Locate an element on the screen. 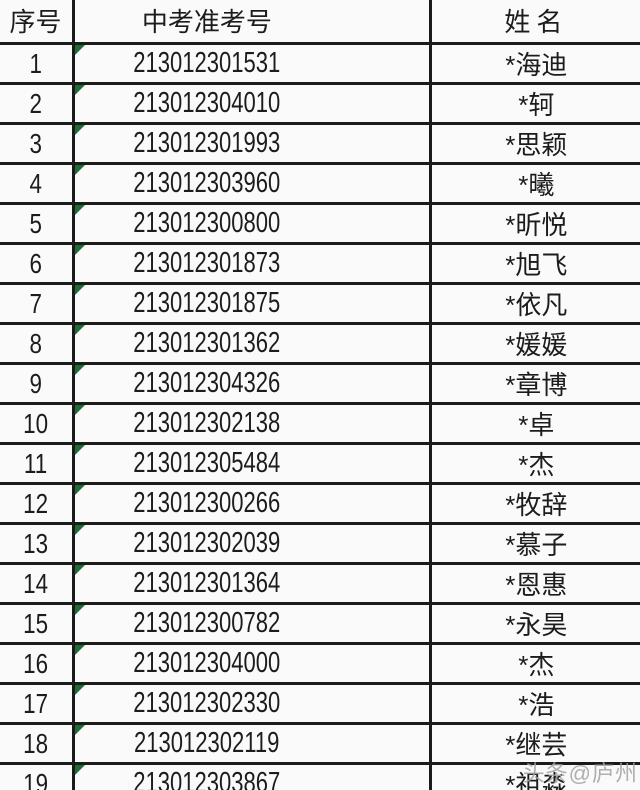 The width and height of the screenshot is (640, 790). ticket-number-cell: 213012300266 is located at coordinates (252, 503).